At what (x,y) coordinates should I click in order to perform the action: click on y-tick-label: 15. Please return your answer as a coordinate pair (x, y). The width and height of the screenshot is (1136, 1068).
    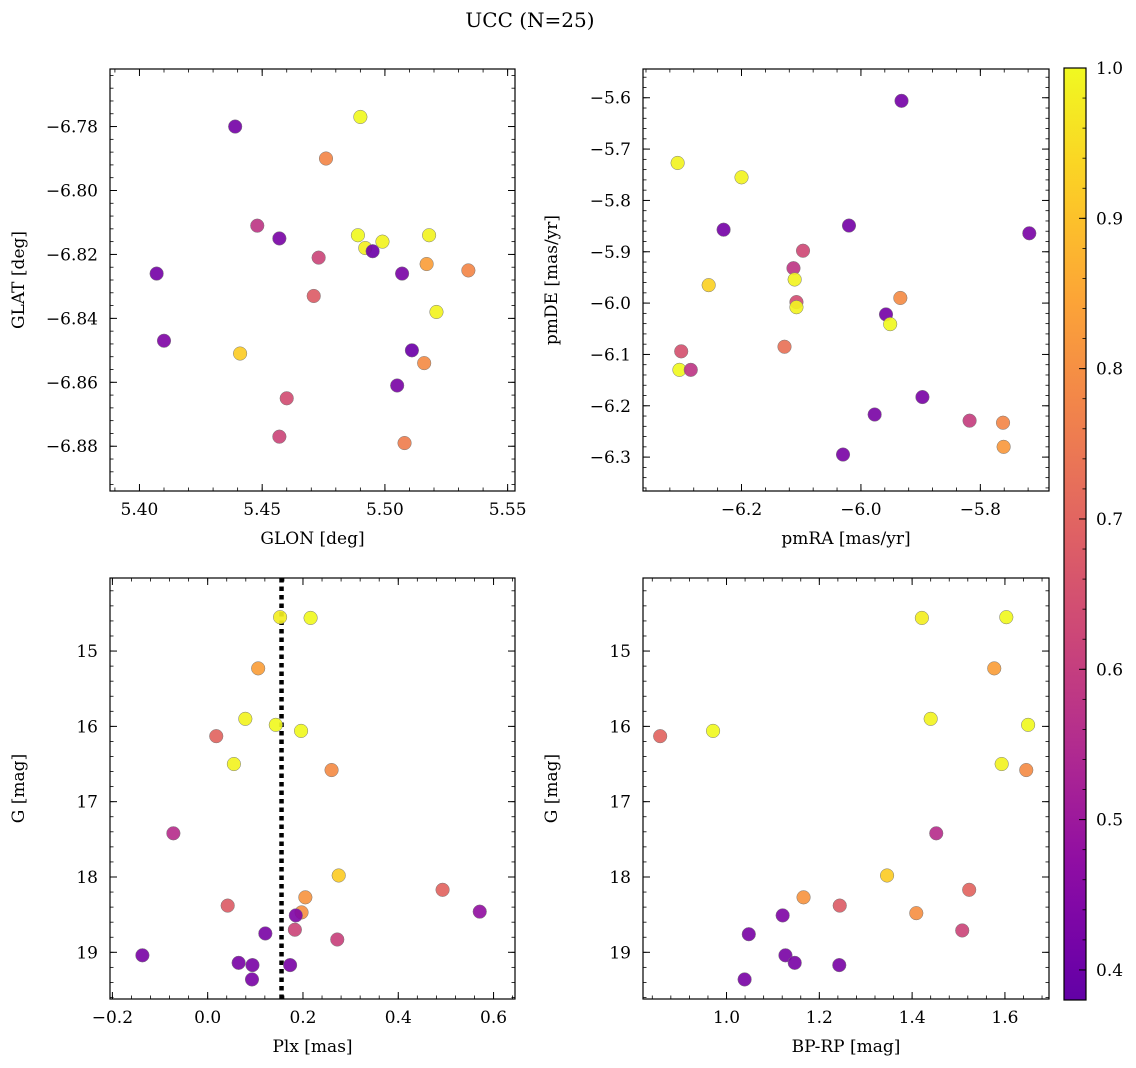
    Looking at the image, I should click on (87, 652).